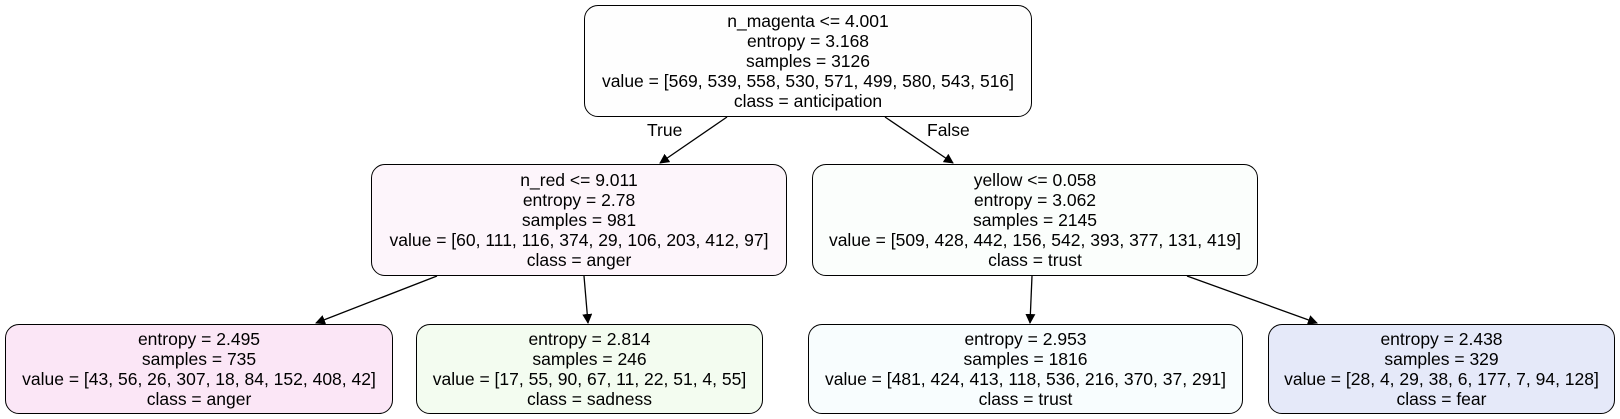  Describe the element at coordinates (1025, 359) in the screenshot. I see `node-samples: samples = 1816` at that location.